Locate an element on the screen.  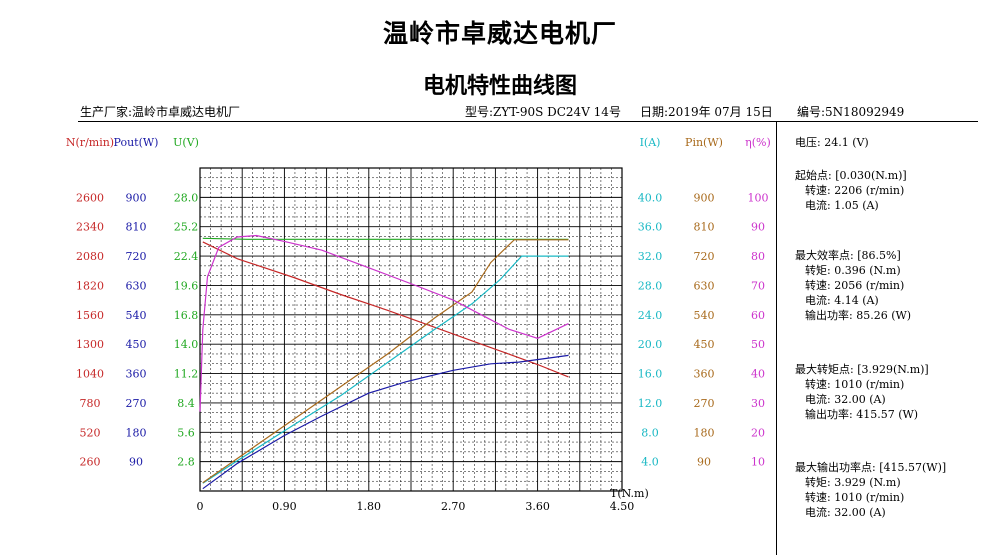
axis-tick-Pin: 450 is located at coordinates (704, 344).